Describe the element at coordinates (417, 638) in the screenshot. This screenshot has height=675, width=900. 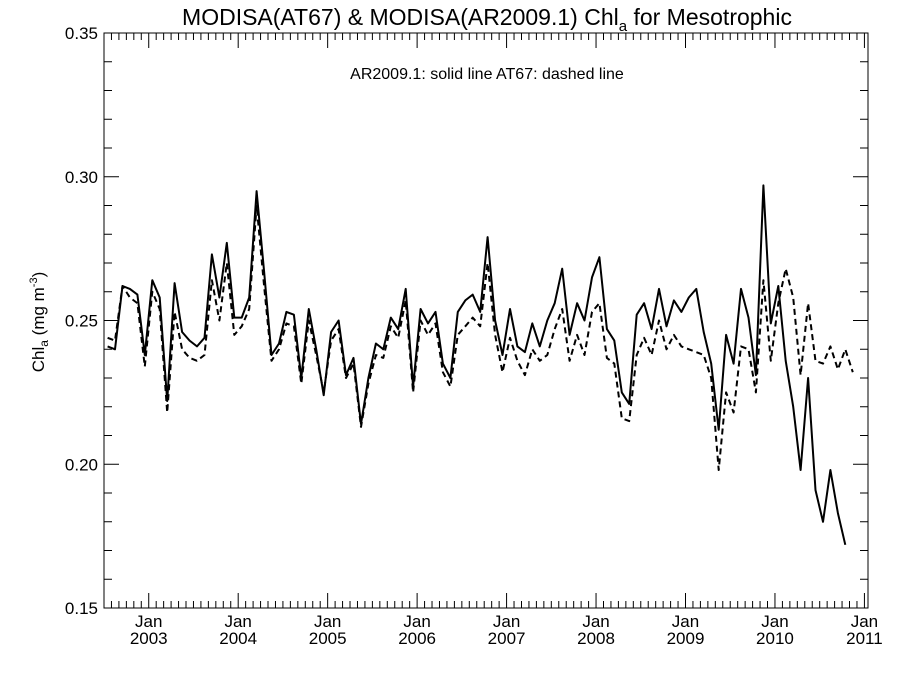
I see `x-tick-year-label: 2006` at that location.